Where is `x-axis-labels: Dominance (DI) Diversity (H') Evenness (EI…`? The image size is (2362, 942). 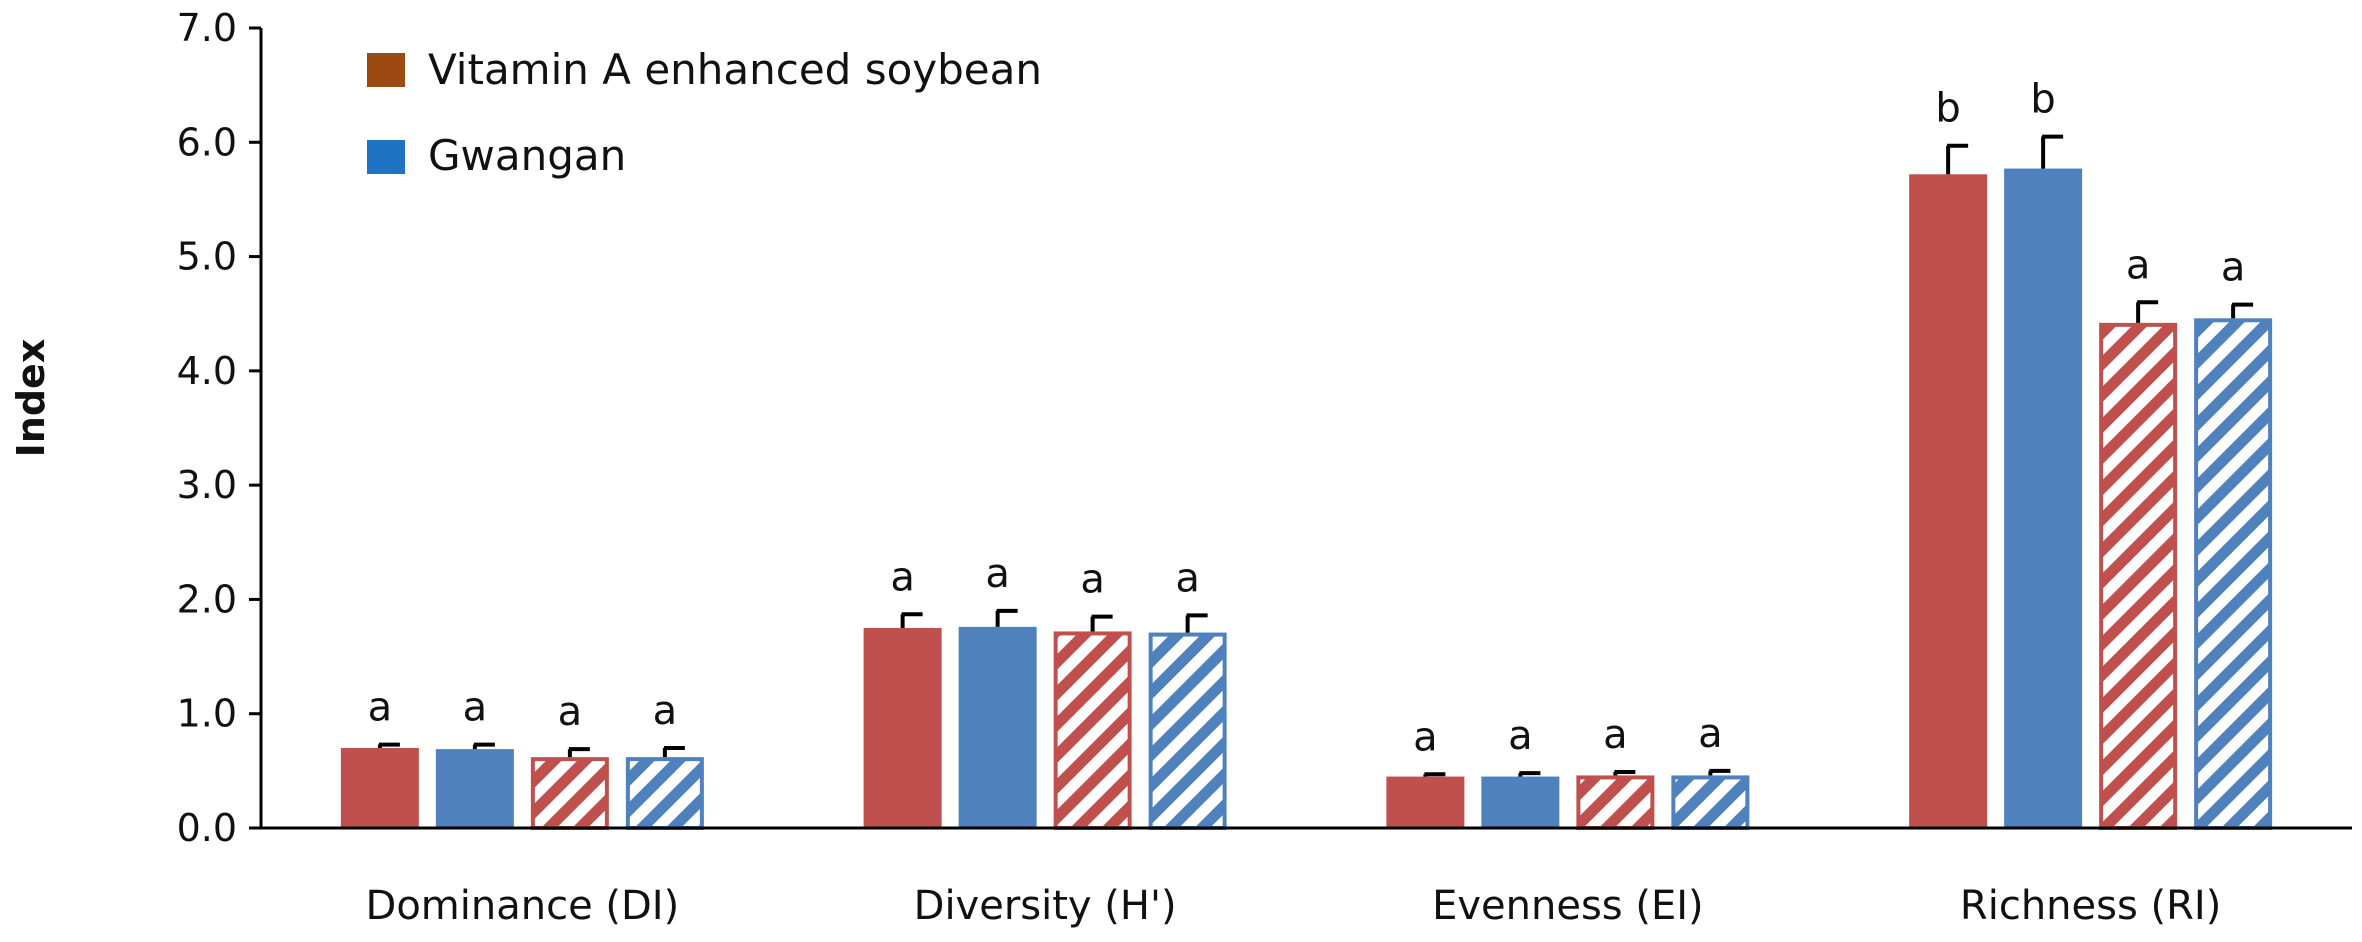
x-axis-labels: Dominance (DI) Diversity (H') Evenness (EI… is located at coordinates (1294, 906).